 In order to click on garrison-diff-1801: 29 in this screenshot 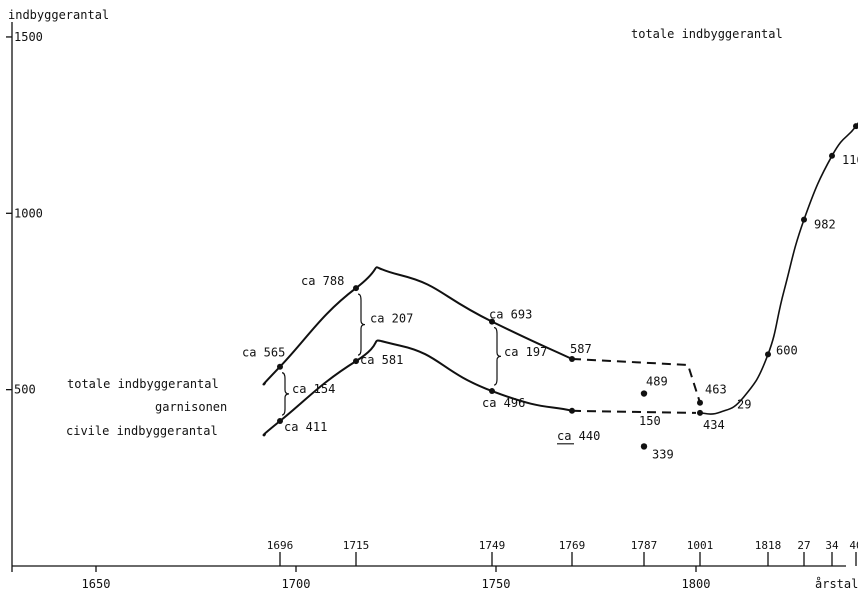, I will do `click(744, 404)`.